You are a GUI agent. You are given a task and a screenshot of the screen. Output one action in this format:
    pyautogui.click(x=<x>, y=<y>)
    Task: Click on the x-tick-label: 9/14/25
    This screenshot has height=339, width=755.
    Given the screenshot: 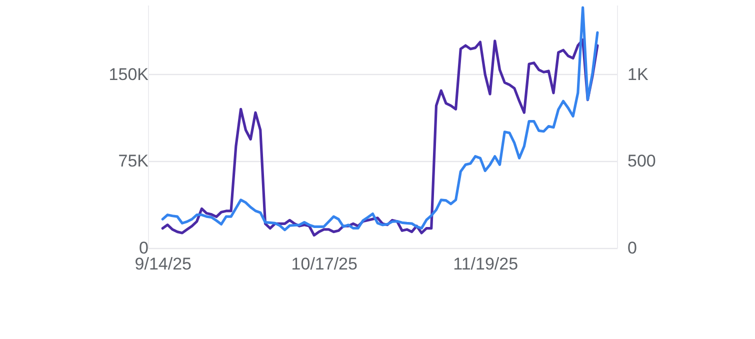 What is the action you would take?
    pyautogui.click(x=163, y=264)
    